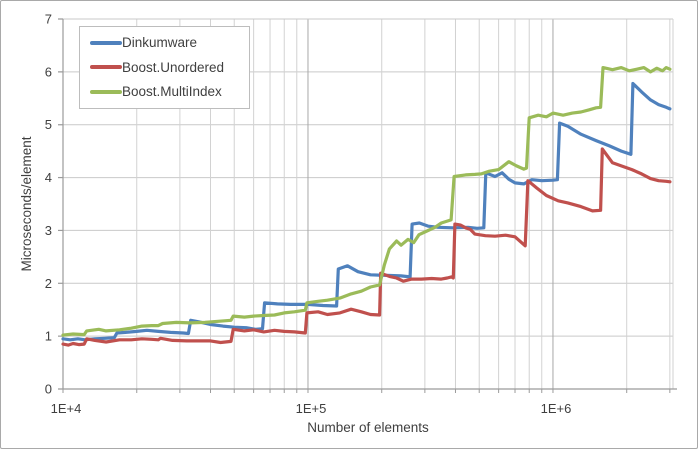 Image resolution: width=698 pixels, height=449 pixels. I want to click on x-tick-label: 1E+6, so click(556, 408).